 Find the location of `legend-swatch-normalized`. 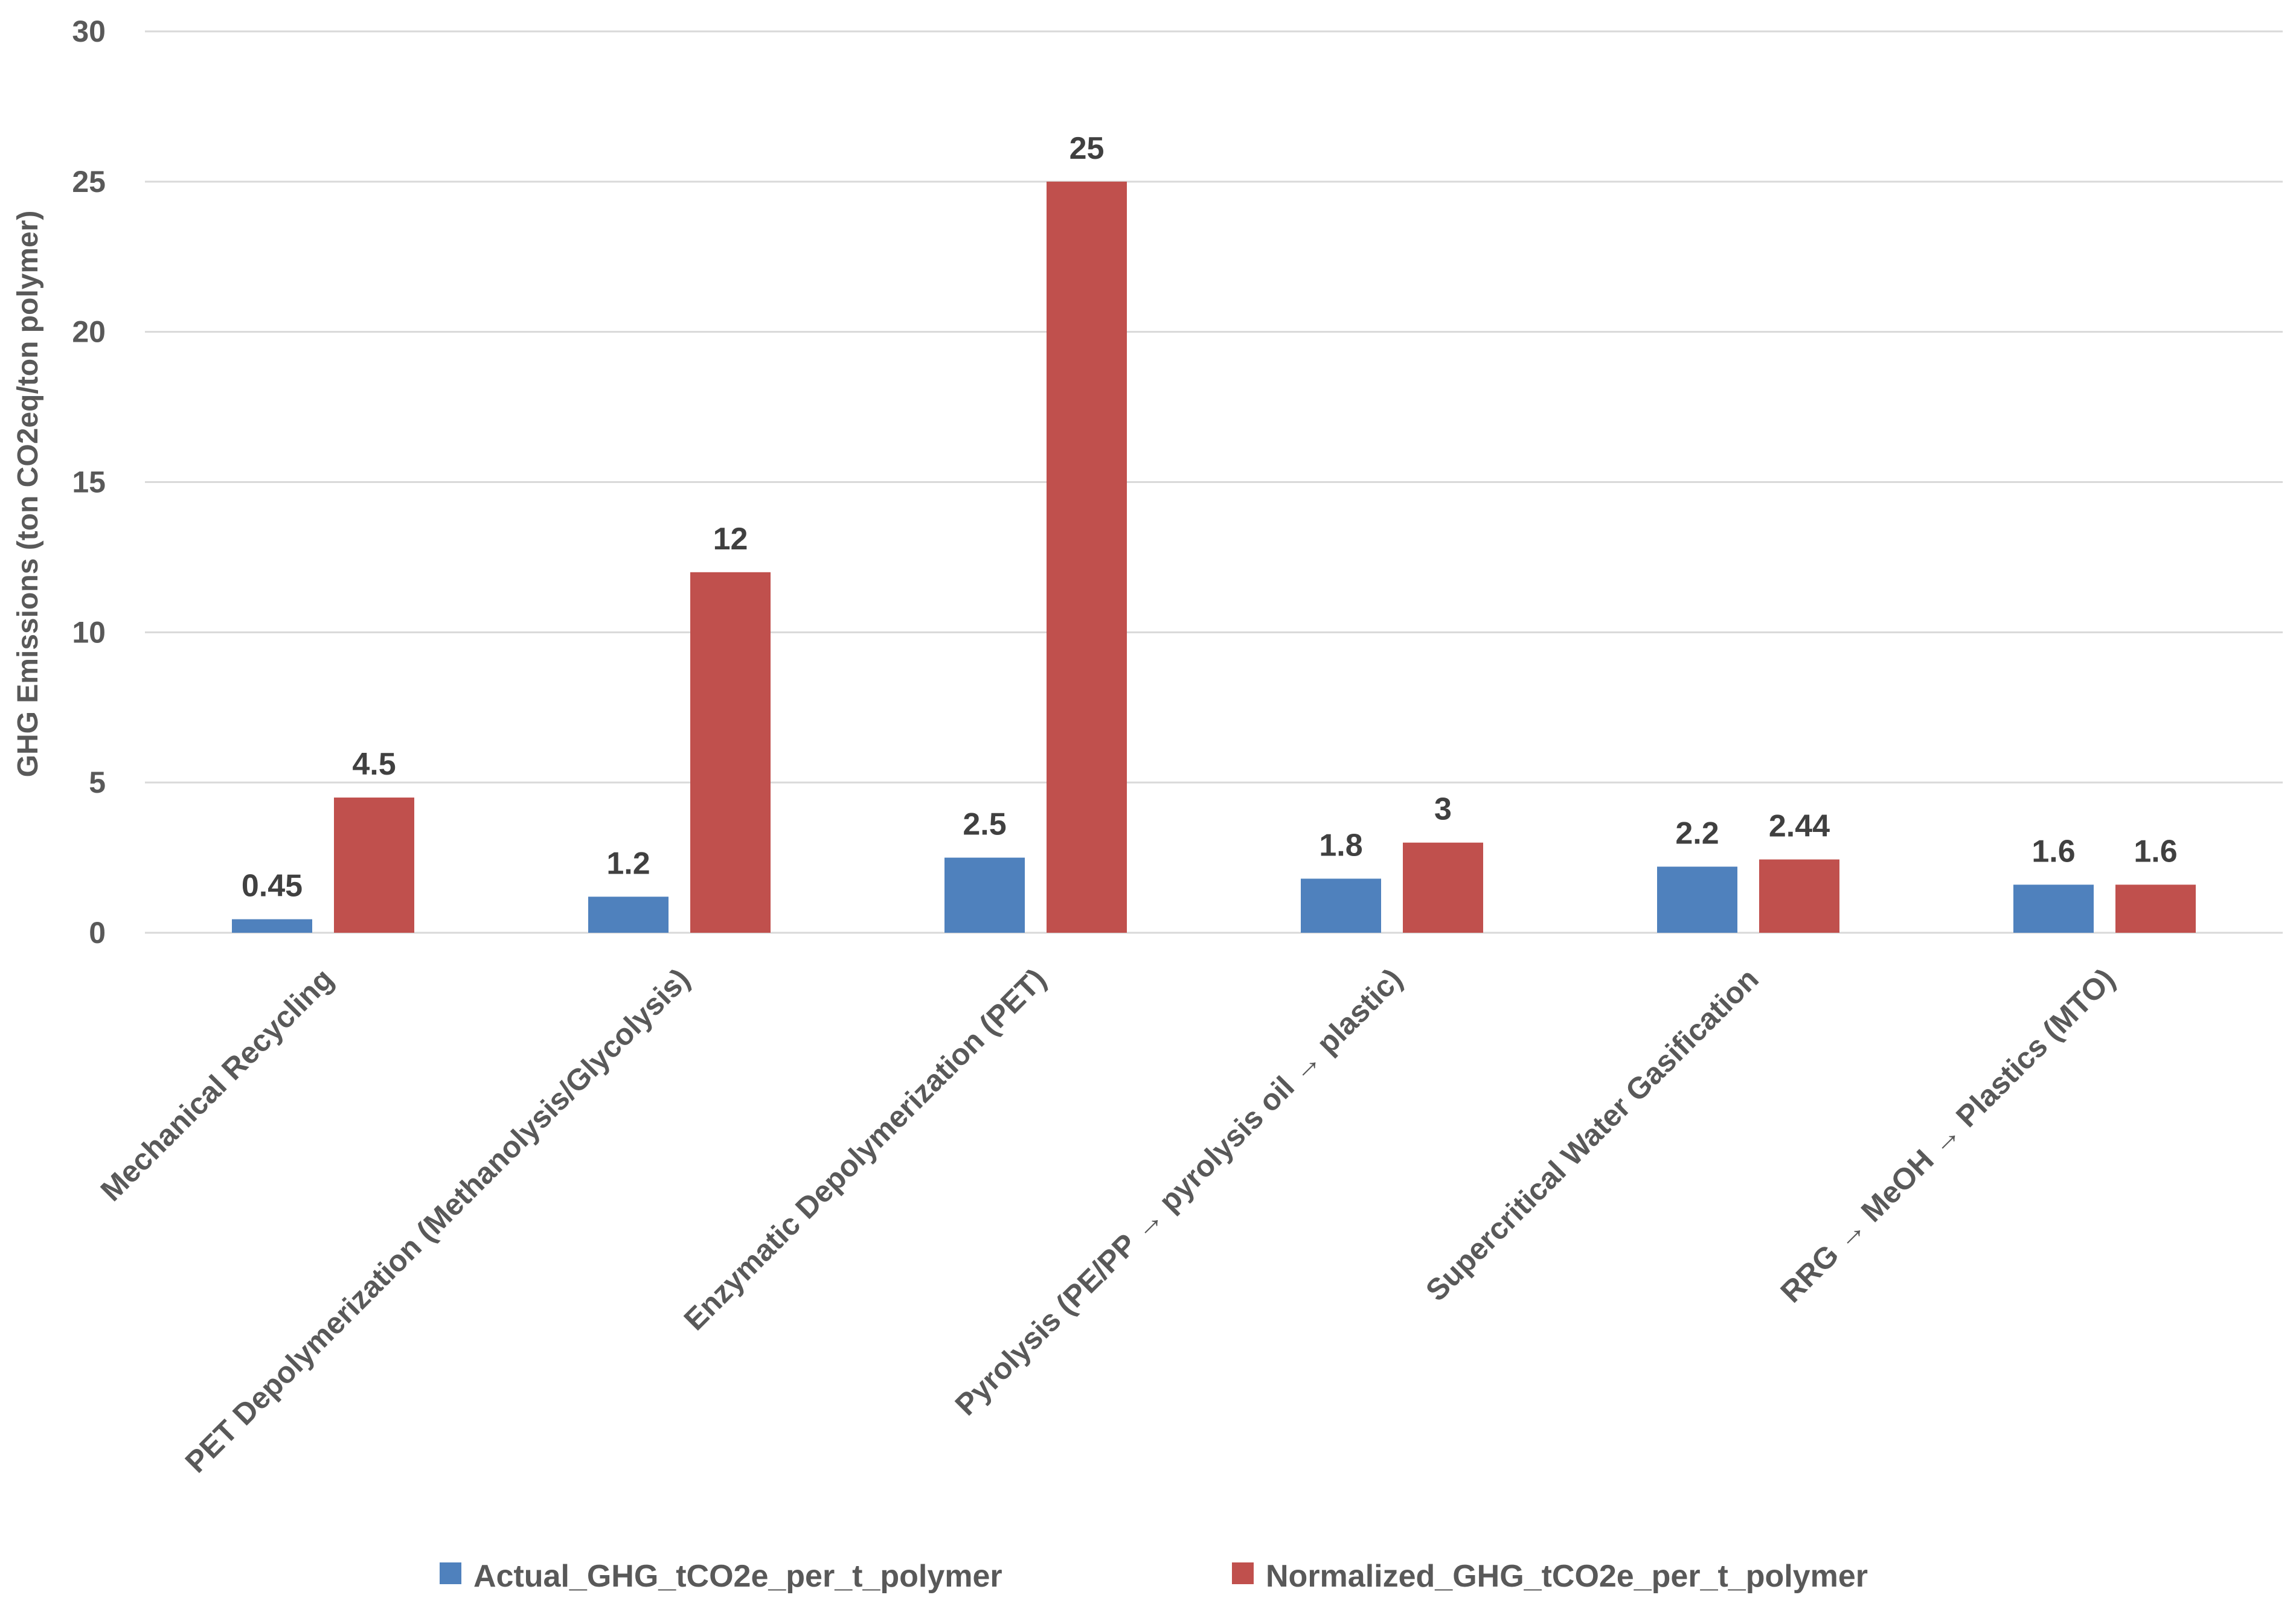

legend-swatch-normalized is located at coordinates (1243, 1573).